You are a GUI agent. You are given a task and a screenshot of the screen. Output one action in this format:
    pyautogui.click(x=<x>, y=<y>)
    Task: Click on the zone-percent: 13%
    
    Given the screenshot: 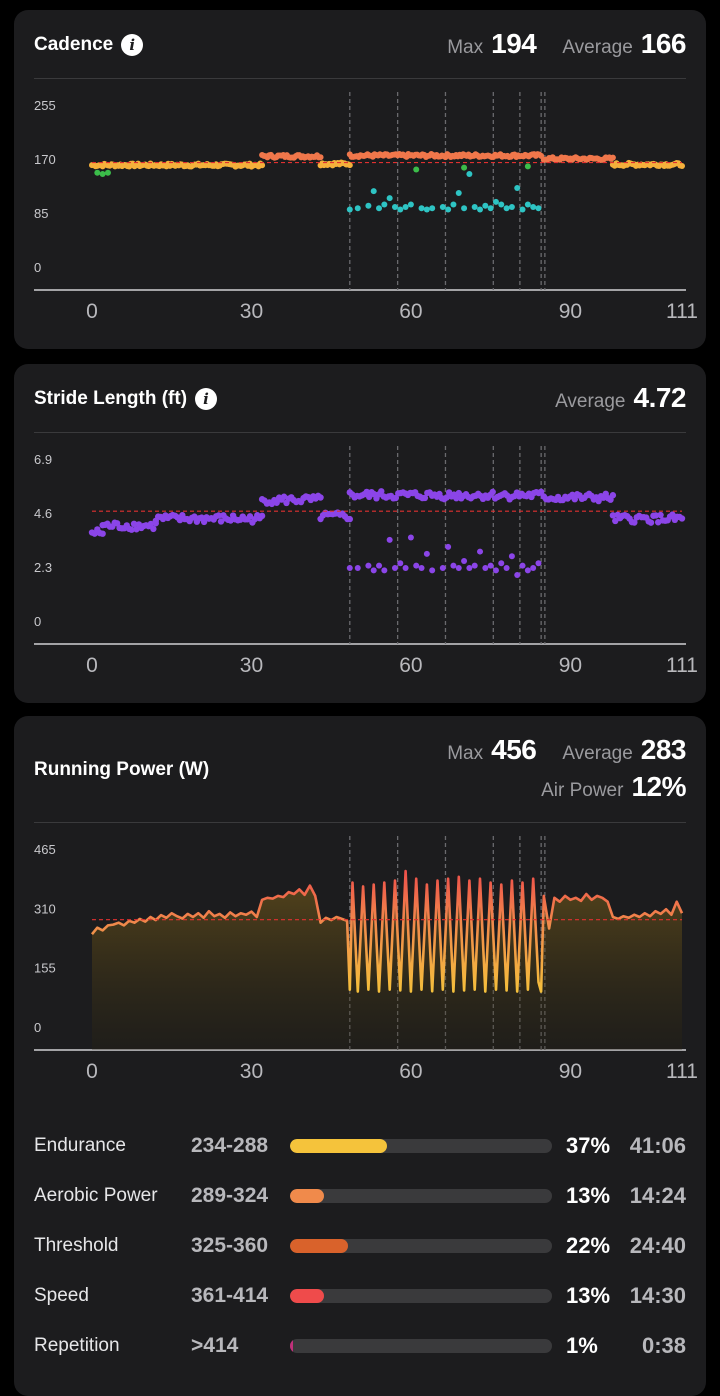 What is the action you would take?
    pyautogui.click(x=588, y=1195)
    